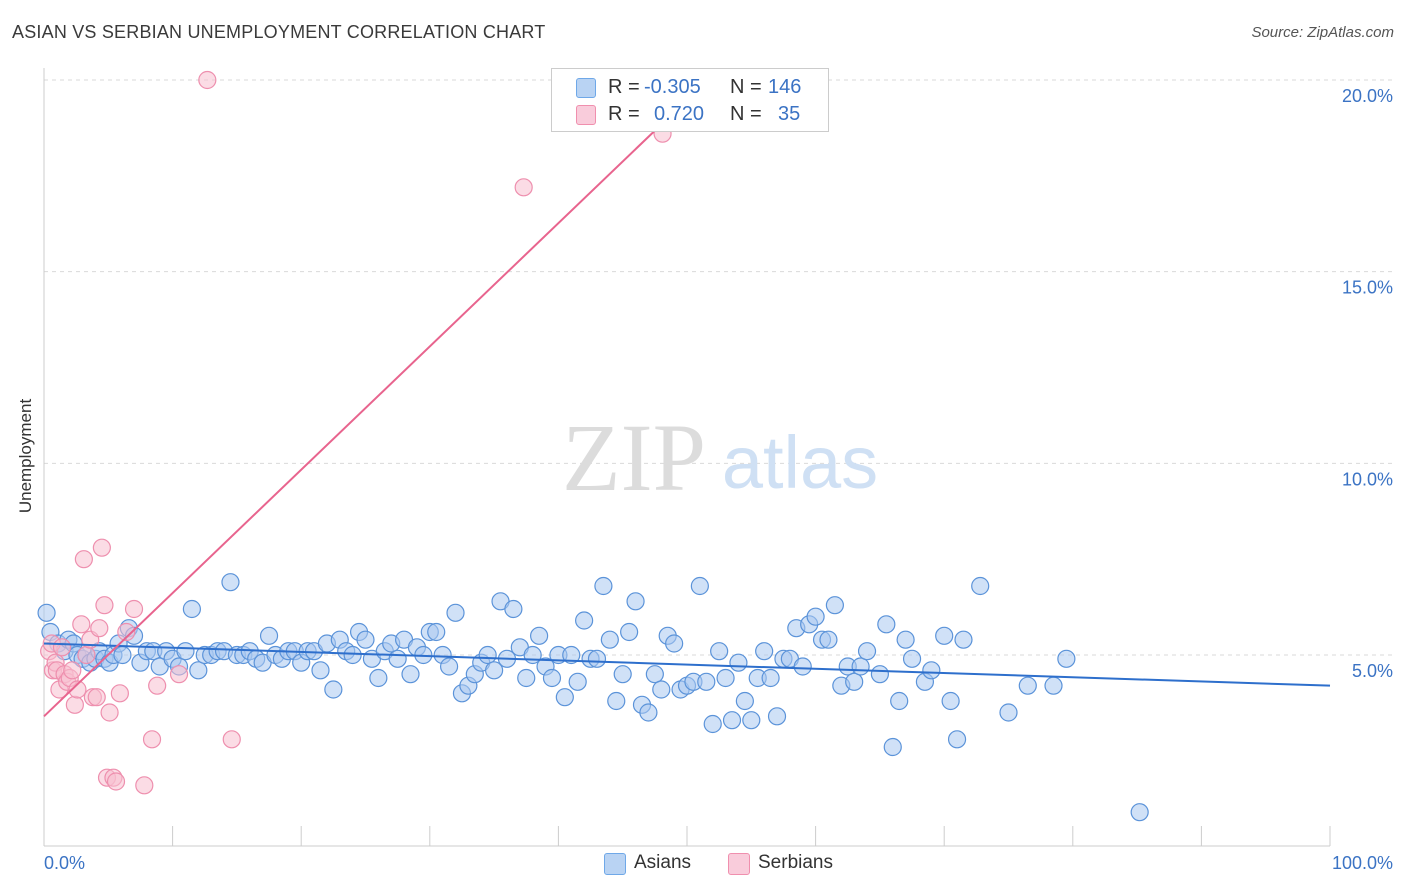  I want to click on correlation-legend: R = -0.305 N = 146 R = 0.720 N = 35, so click(690, 100).